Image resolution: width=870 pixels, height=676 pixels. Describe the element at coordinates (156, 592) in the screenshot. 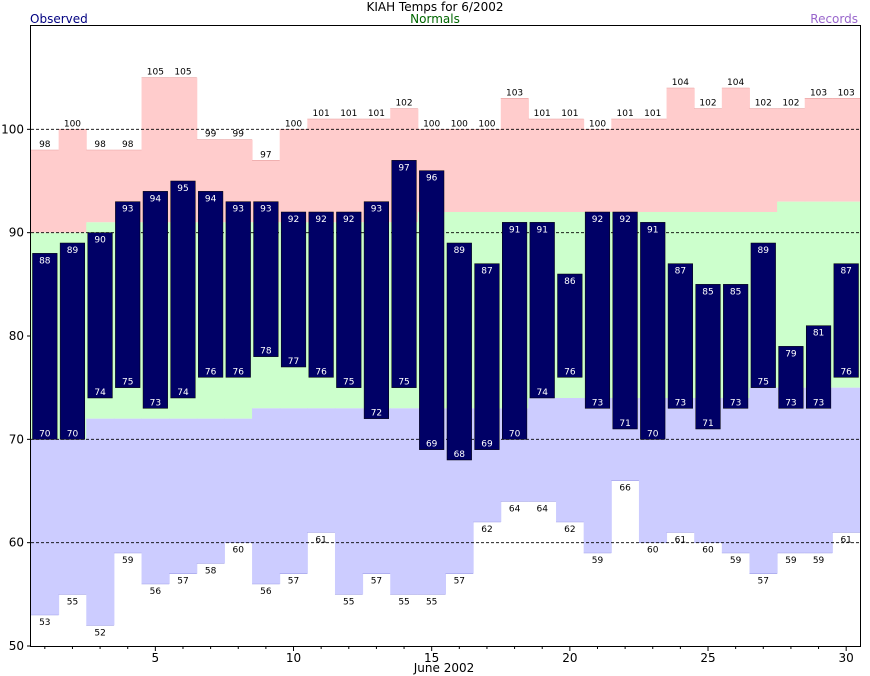

I see `record-low-label-5: 56` at that location.